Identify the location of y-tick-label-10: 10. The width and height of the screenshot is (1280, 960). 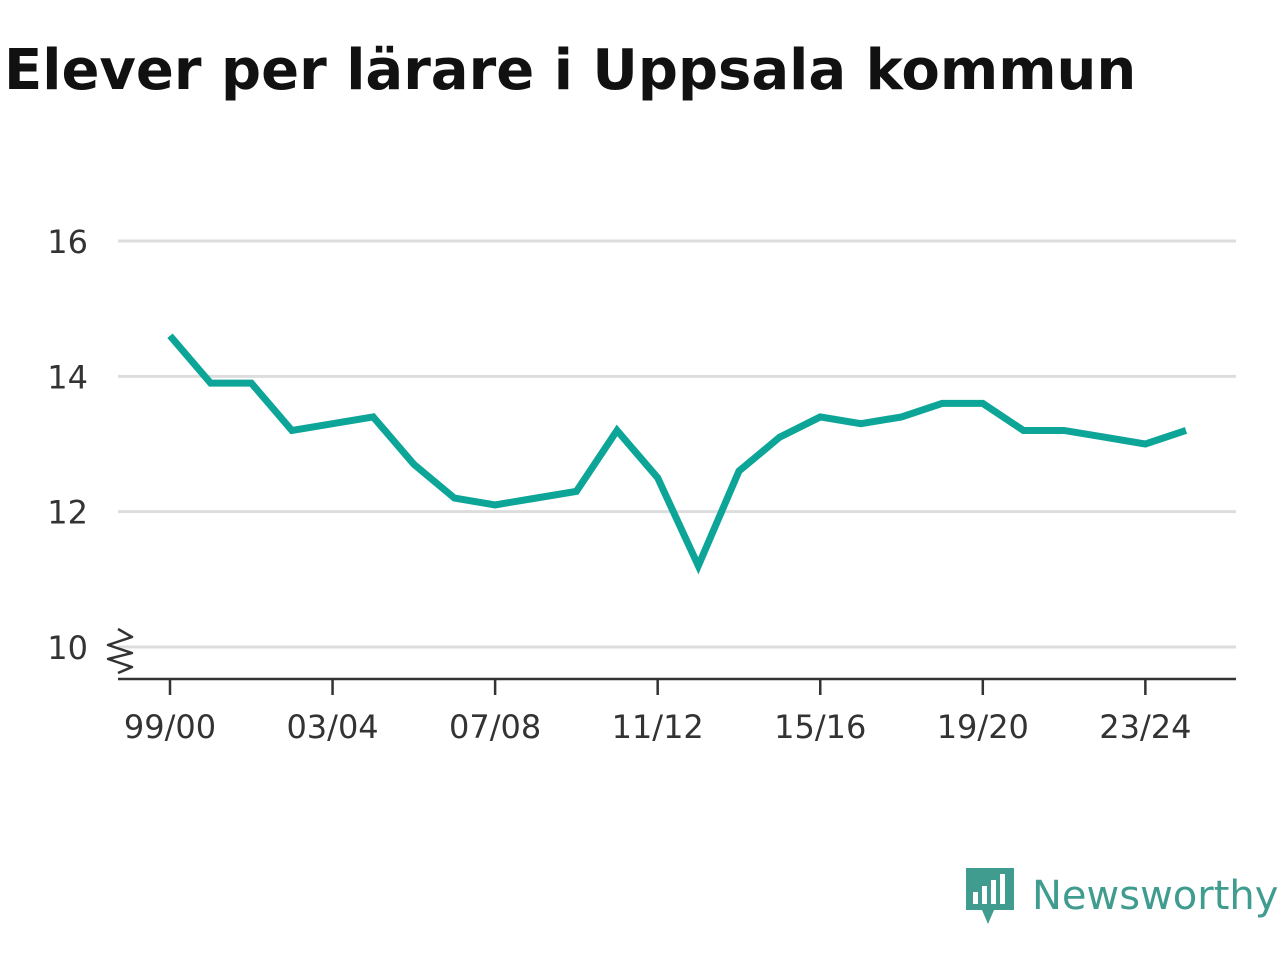
(67, 648).